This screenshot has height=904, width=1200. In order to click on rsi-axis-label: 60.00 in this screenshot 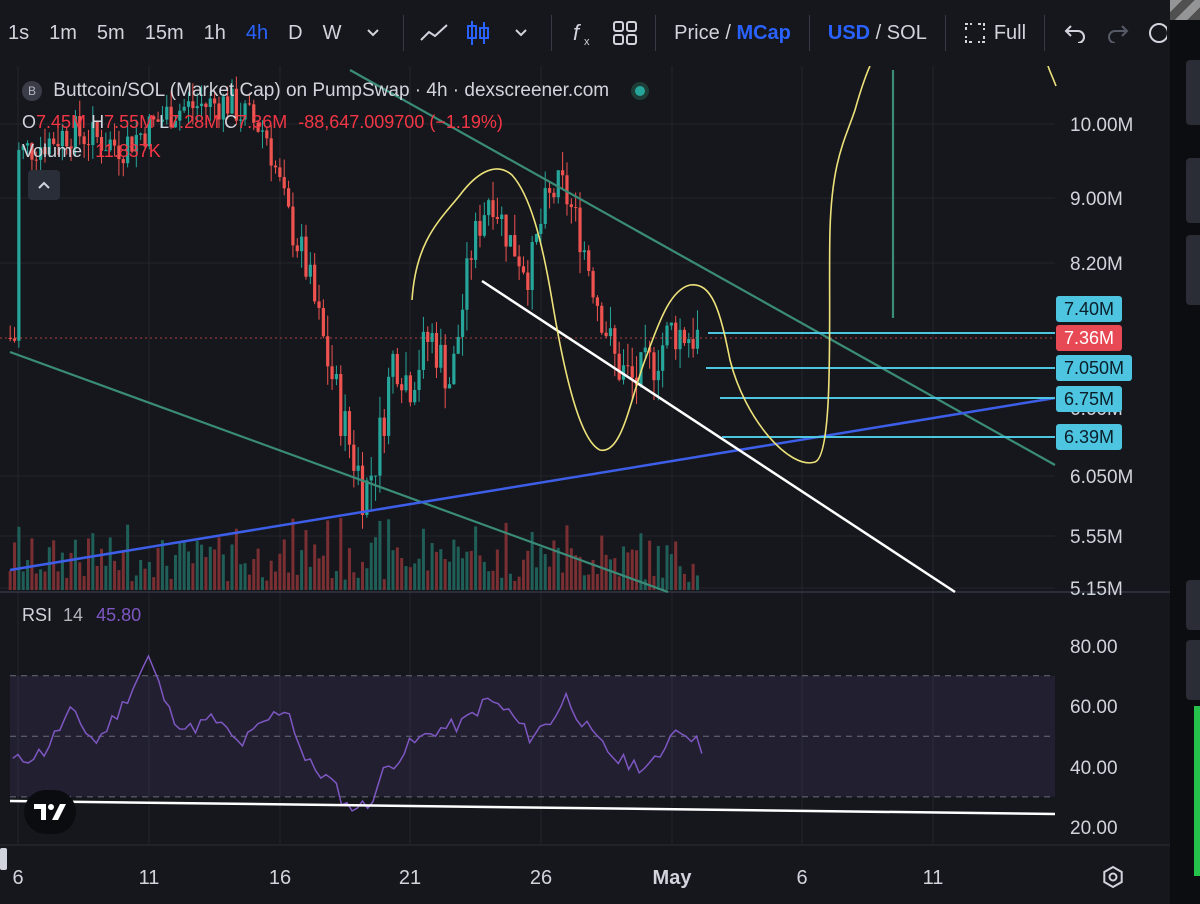, I will do `click(1094, 707)`.